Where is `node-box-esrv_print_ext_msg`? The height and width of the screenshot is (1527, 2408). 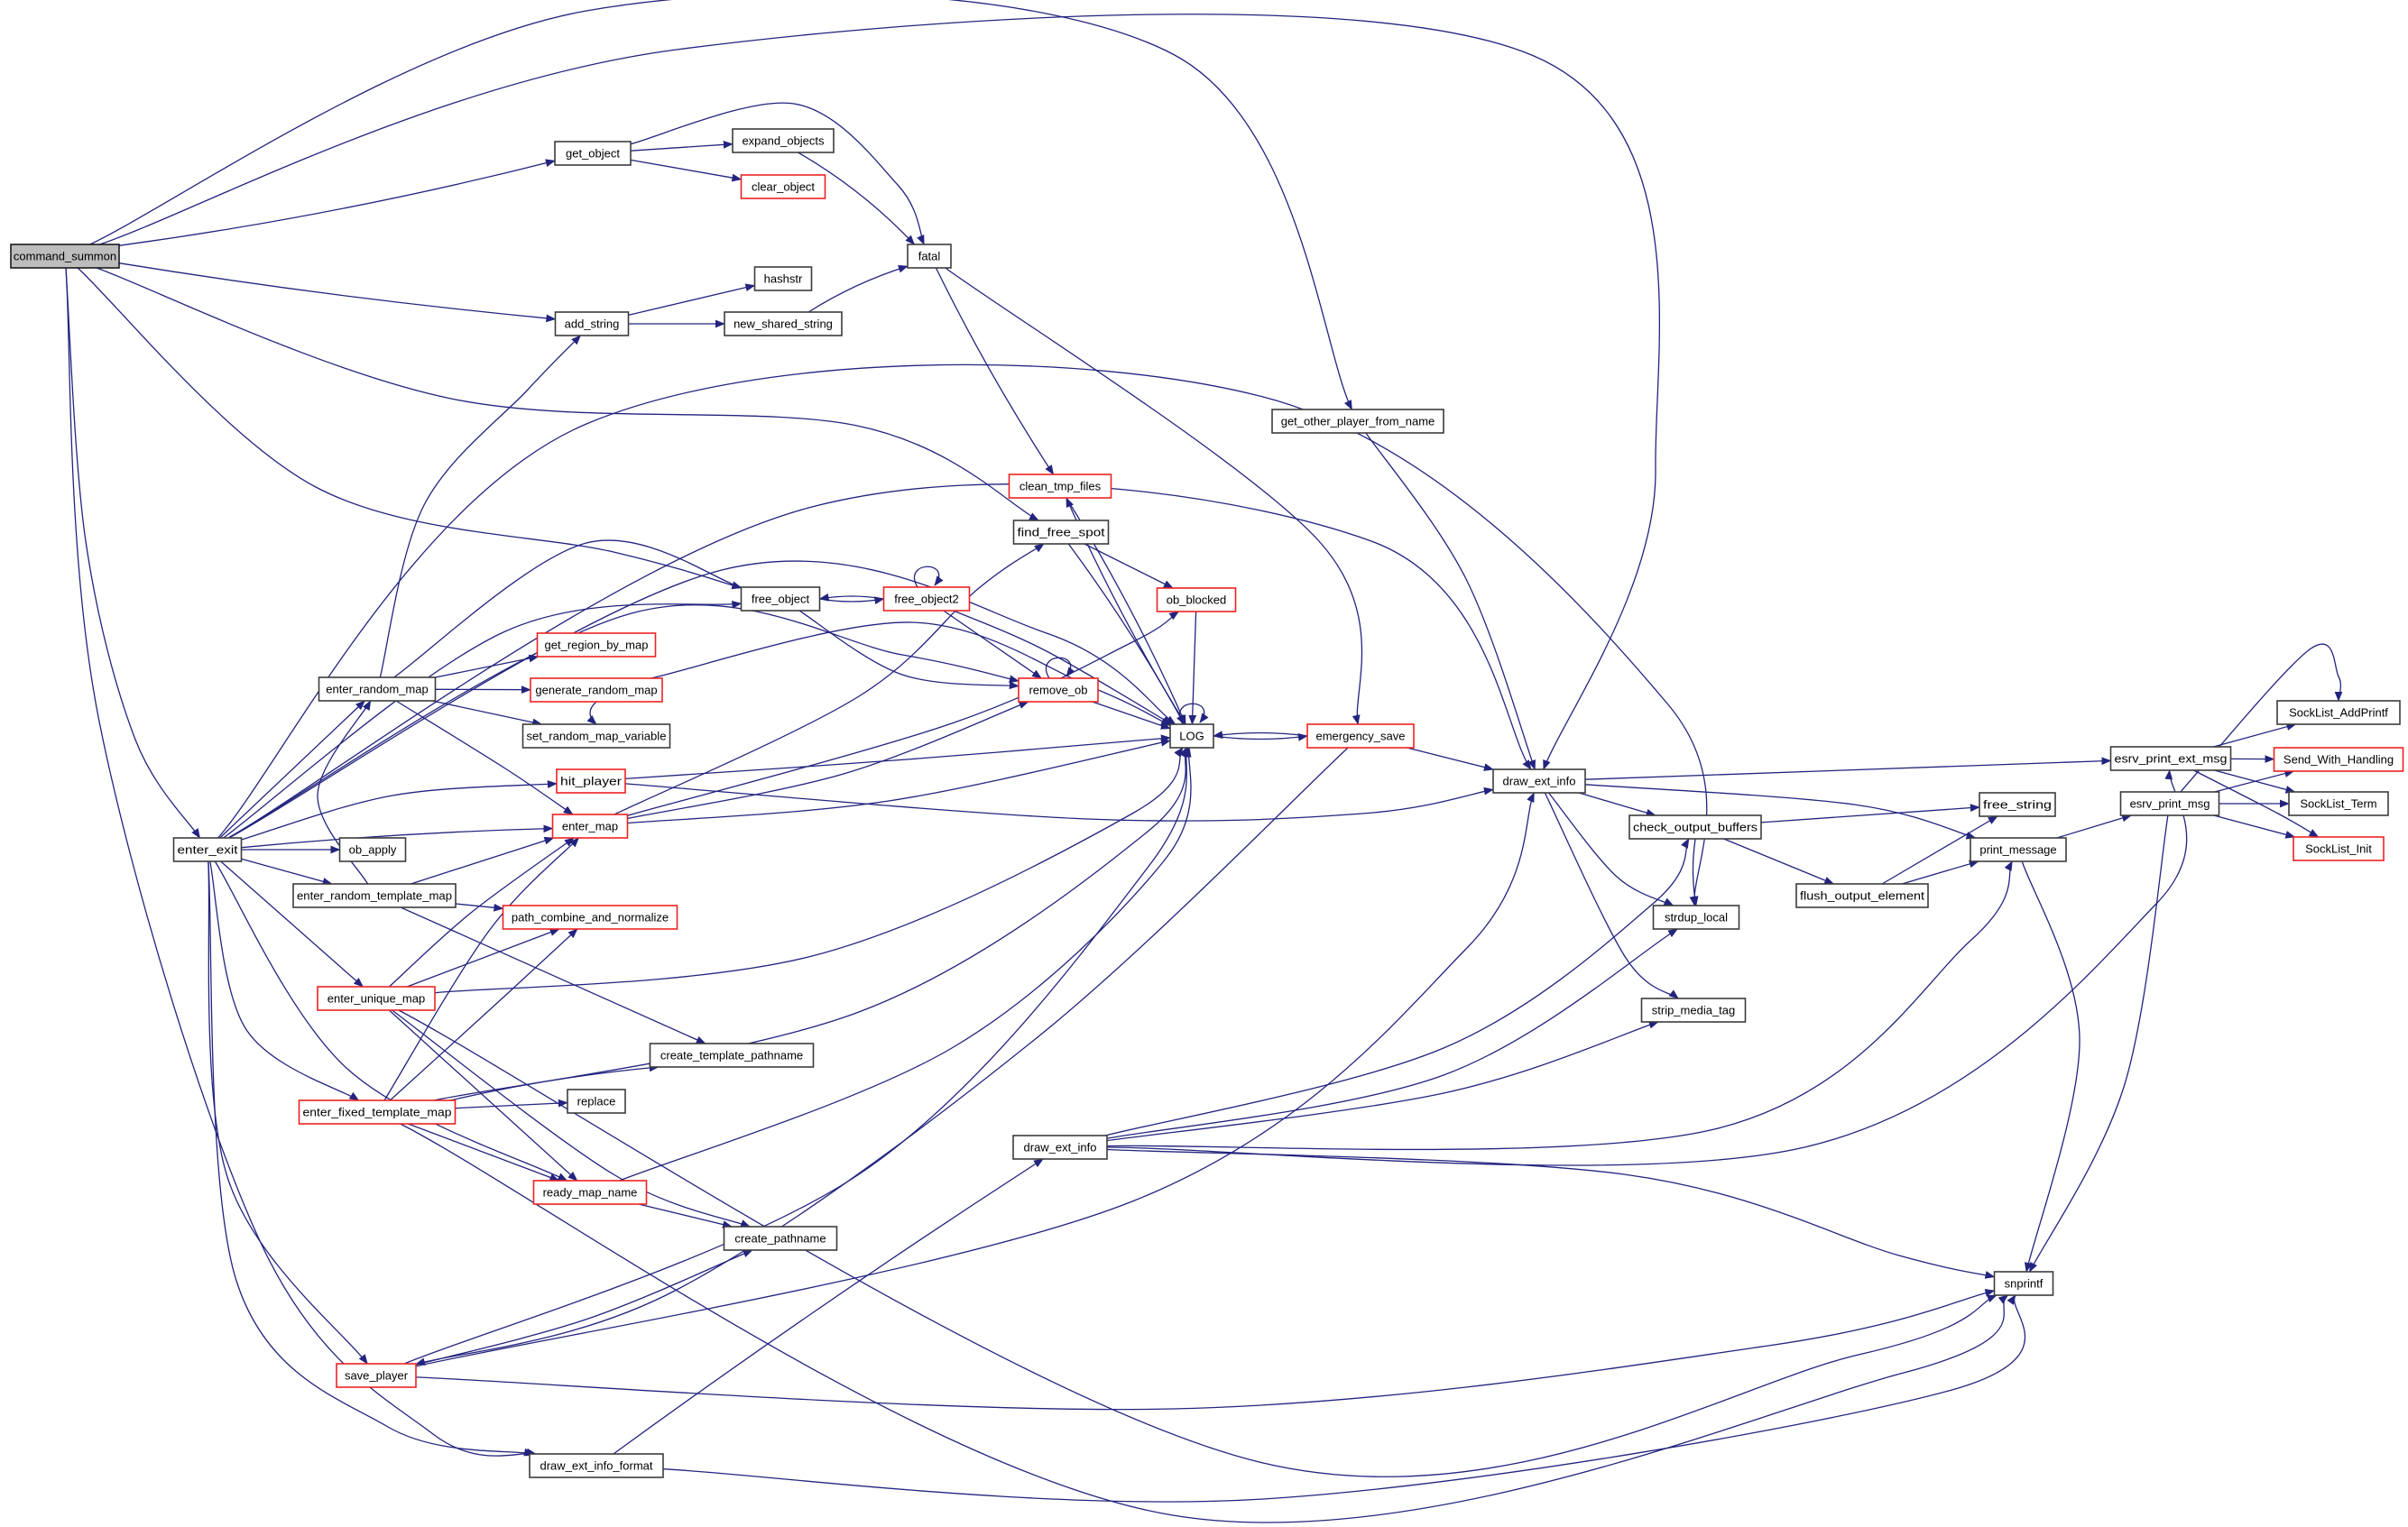
node-box-esrv_print_ext_msg is located at coordinates (2170, 759).